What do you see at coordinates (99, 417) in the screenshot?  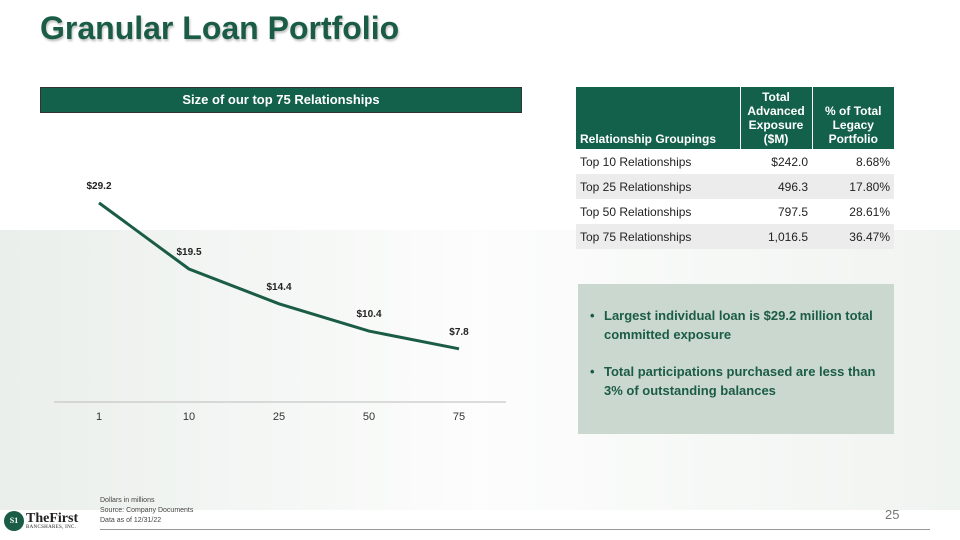 I see `x-tick-label: 1` at bounding box center [99, 417].